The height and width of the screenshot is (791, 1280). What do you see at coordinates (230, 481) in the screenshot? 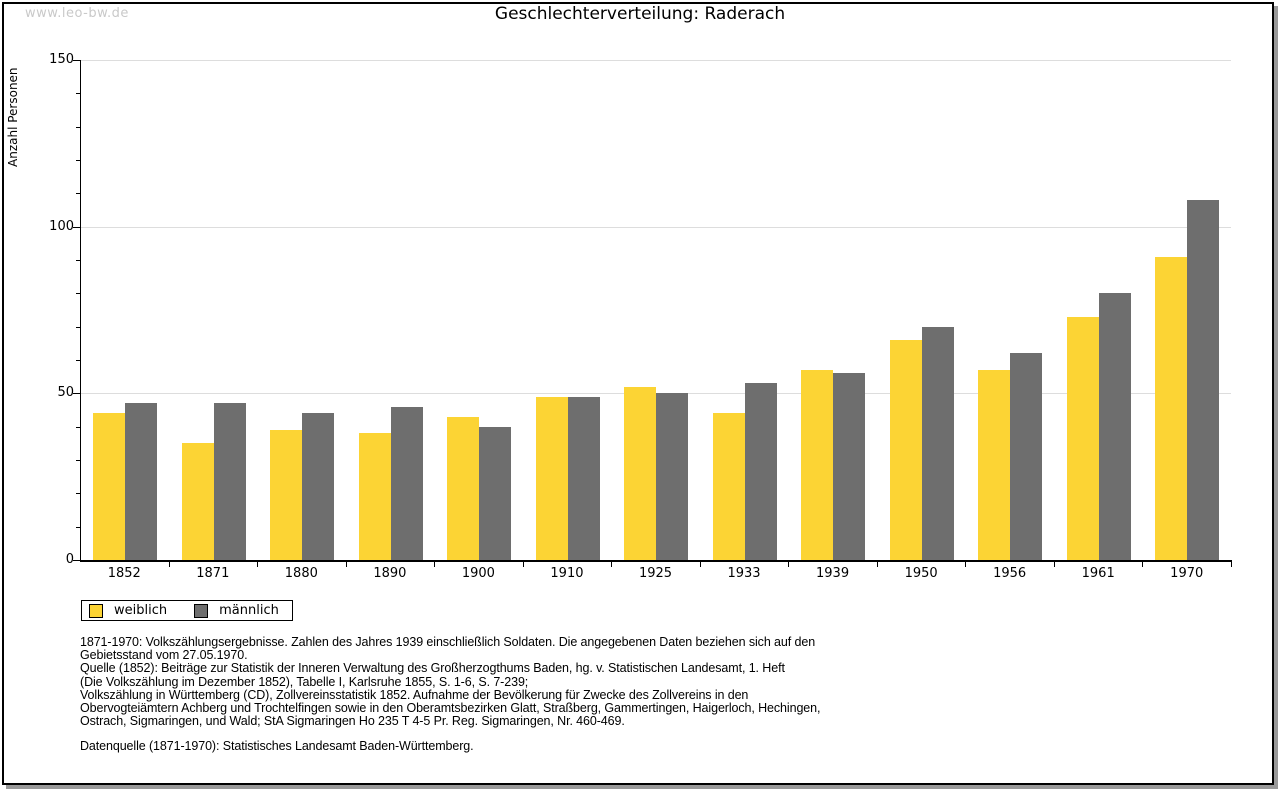
I see `bar-männlich-1871` at bounding box center [230, 481].